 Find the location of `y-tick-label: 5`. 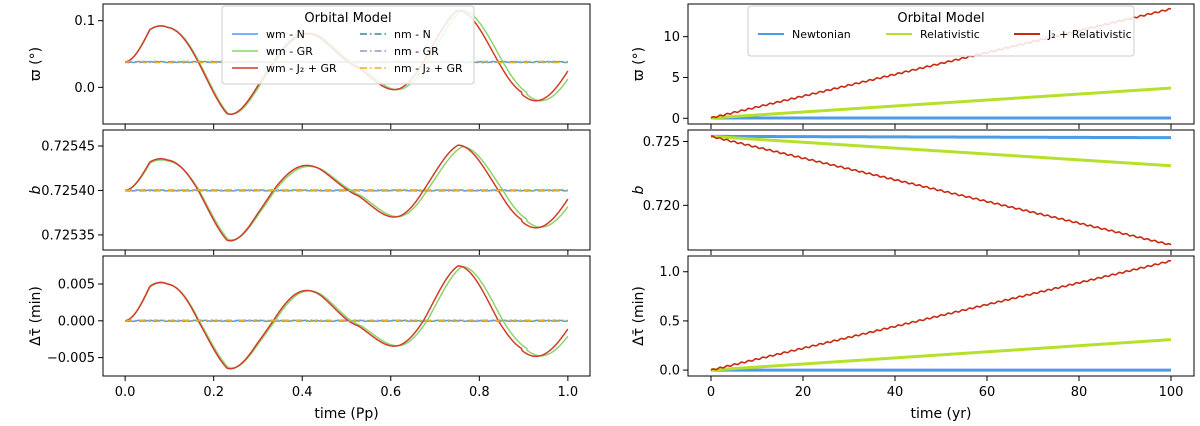

y-tick-label: 5 is located at coordinates (676, 78).